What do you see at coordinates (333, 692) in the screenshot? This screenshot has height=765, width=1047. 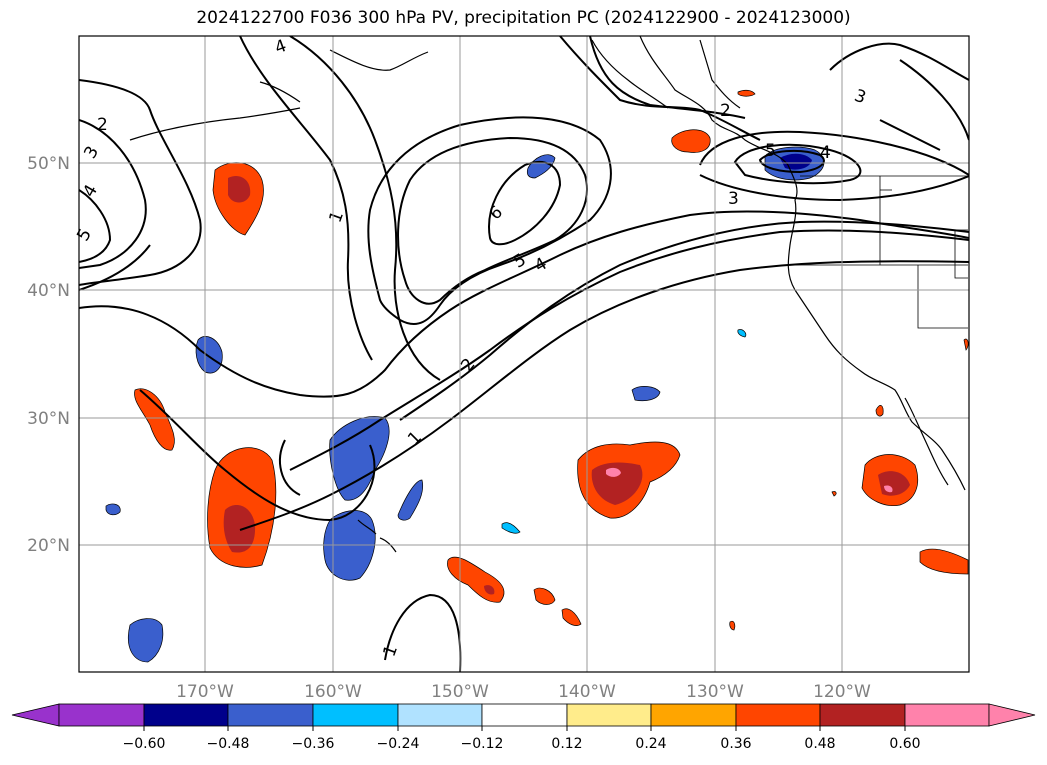 I see `lon-label: 160°W` at bounding box center [333, 692].